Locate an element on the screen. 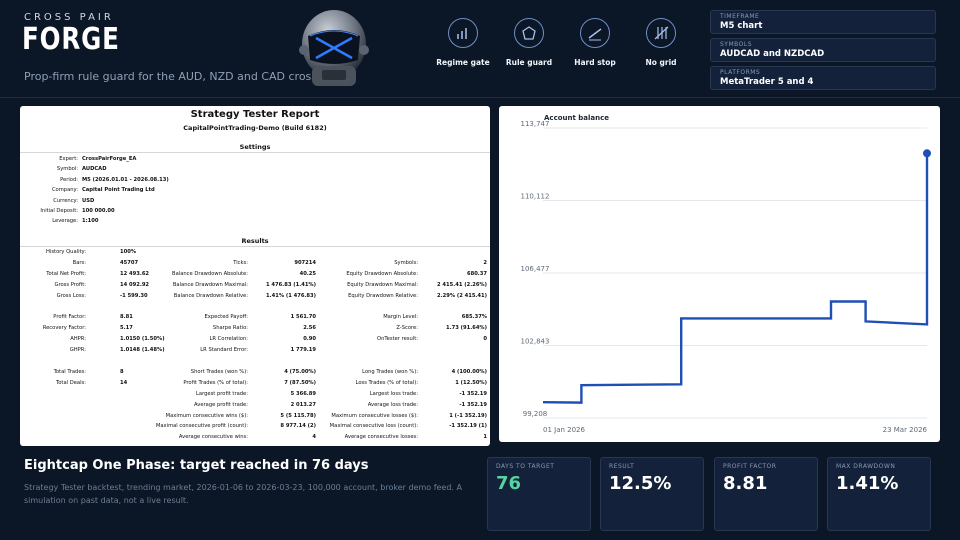 This screenshot has width=960, height=540. report-value: 8 977.14 (2) is located at coordinates (298, 426).